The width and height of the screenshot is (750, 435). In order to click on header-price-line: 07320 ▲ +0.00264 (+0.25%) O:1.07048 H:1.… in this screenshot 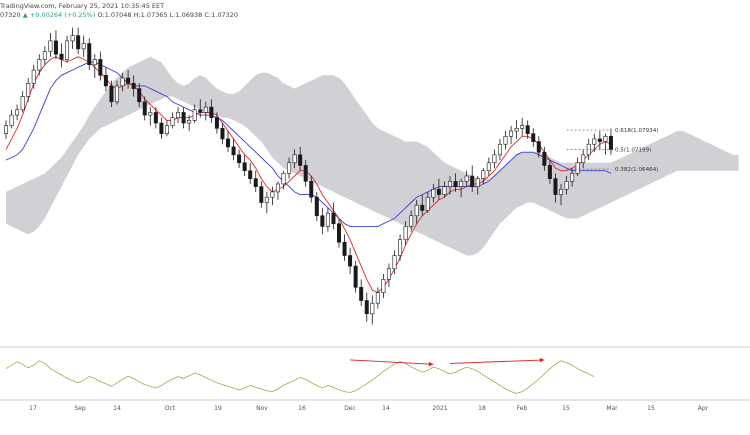, I will do `click(119, 15)`.